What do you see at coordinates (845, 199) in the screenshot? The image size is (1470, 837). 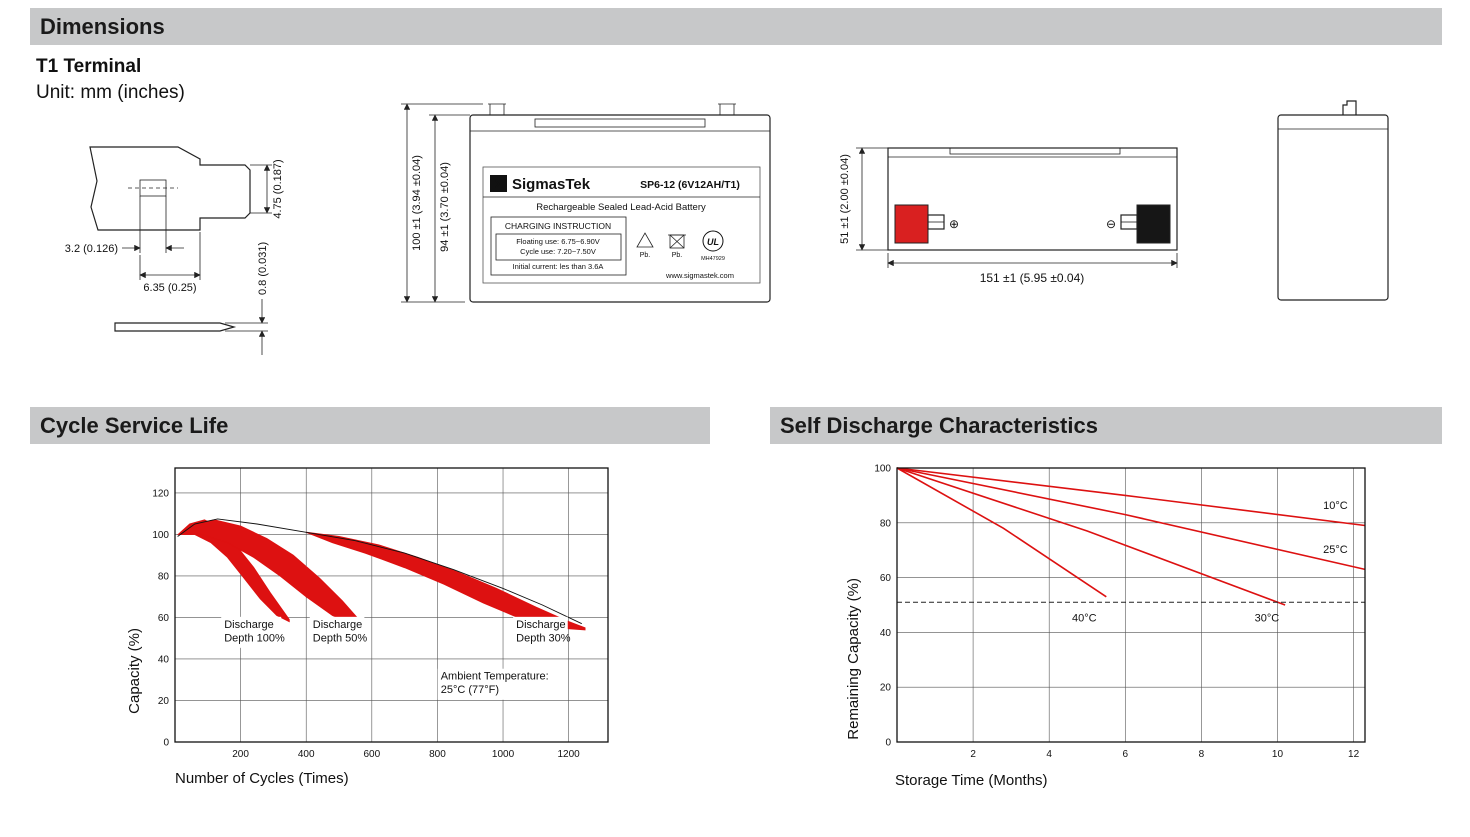 I see `dim-label-side-height: 51 ±1 (2.00 ±0.04)` at bounding box center [845, 199].